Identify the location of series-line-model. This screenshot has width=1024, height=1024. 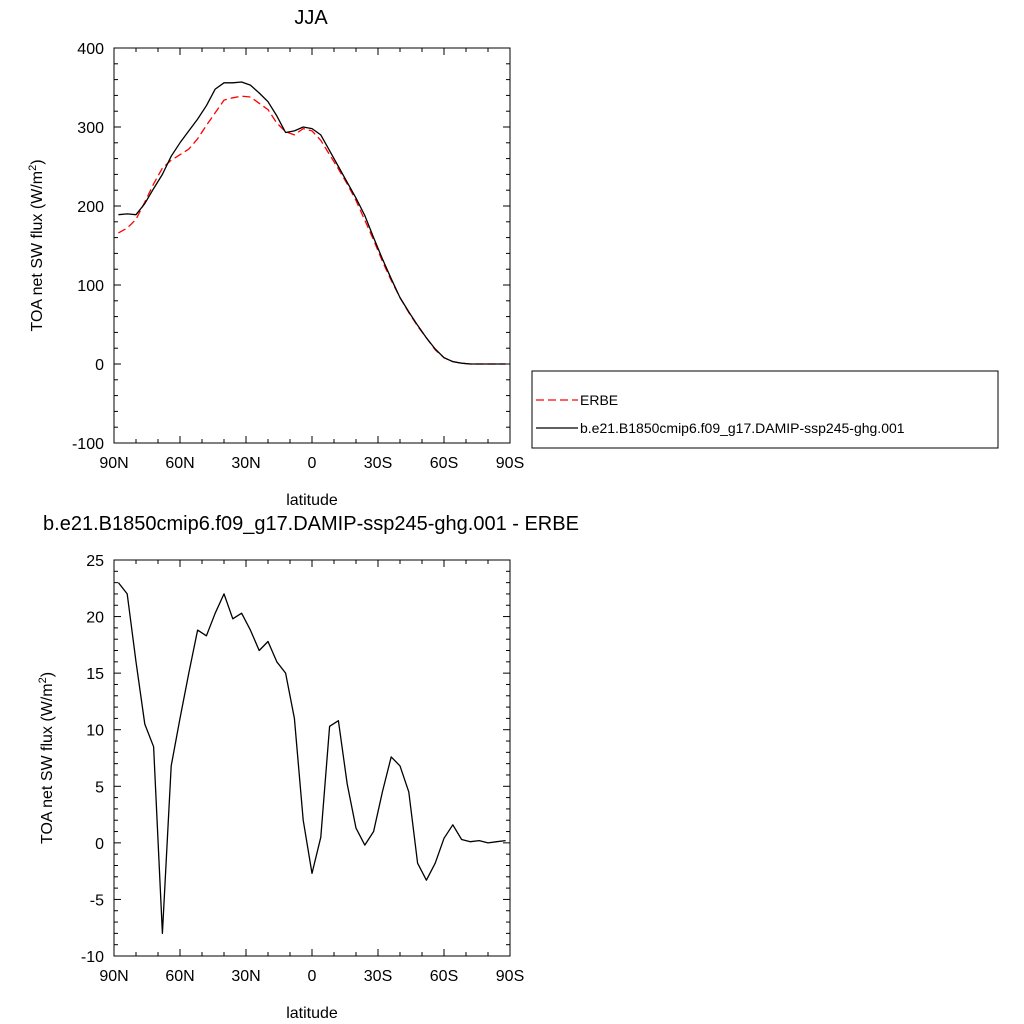
(312, 223).